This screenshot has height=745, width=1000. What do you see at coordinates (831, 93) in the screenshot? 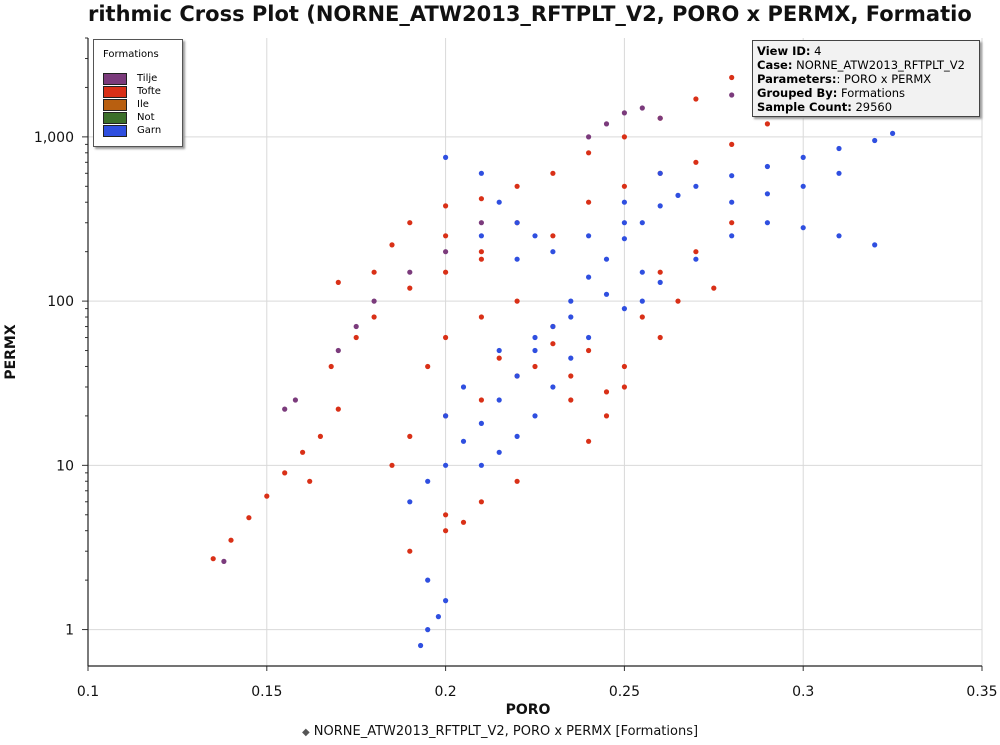
I see `info-grouped-by: Grouped By: Formations` at bounding box center [831, 93].